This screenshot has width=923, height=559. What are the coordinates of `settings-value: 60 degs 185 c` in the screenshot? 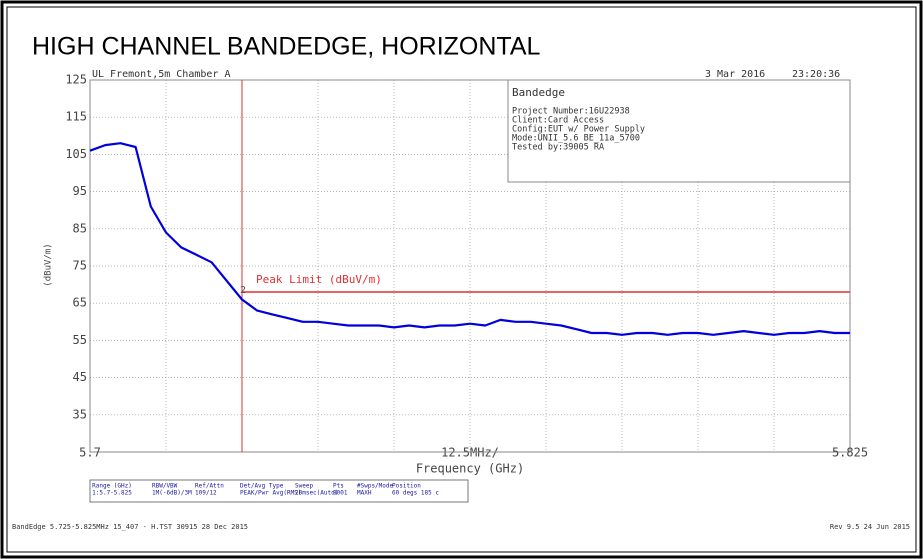 It's located at (415, 493).